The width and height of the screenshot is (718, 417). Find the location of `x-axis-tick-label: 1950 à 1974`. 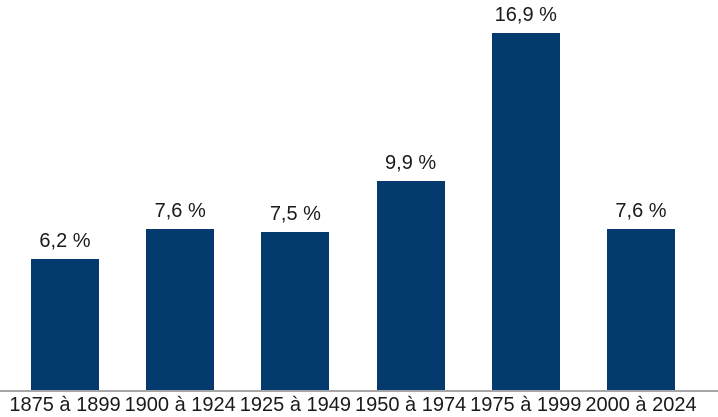

x-axis-tick-label: 1950 à 1974 is located at coordinates (410, 405).